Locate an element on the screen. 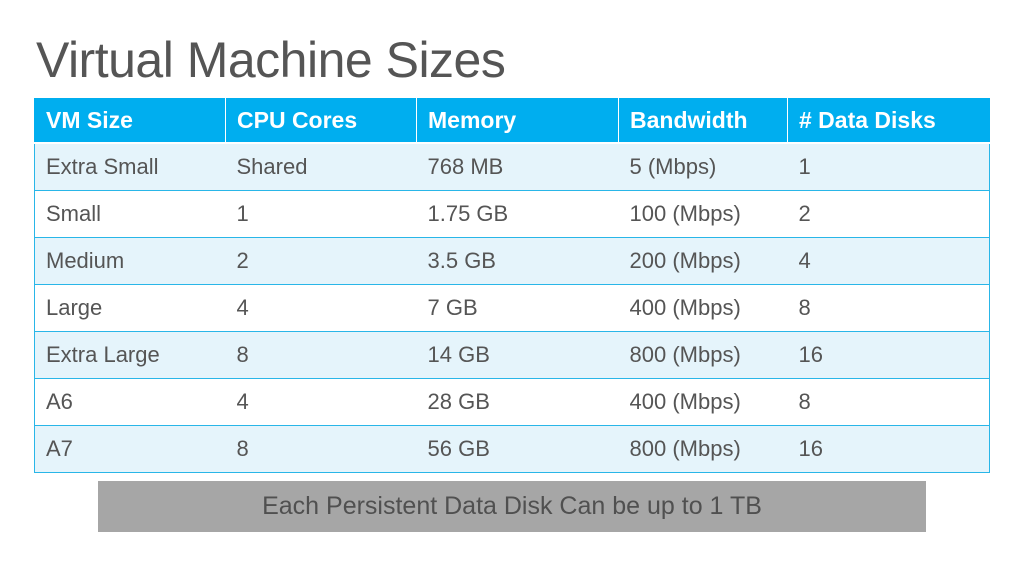 This screenshot has width=1024, height=576. table-row: Large 4 7 GB 400 (Mbps) 8 is located at coordinates (512, 308).